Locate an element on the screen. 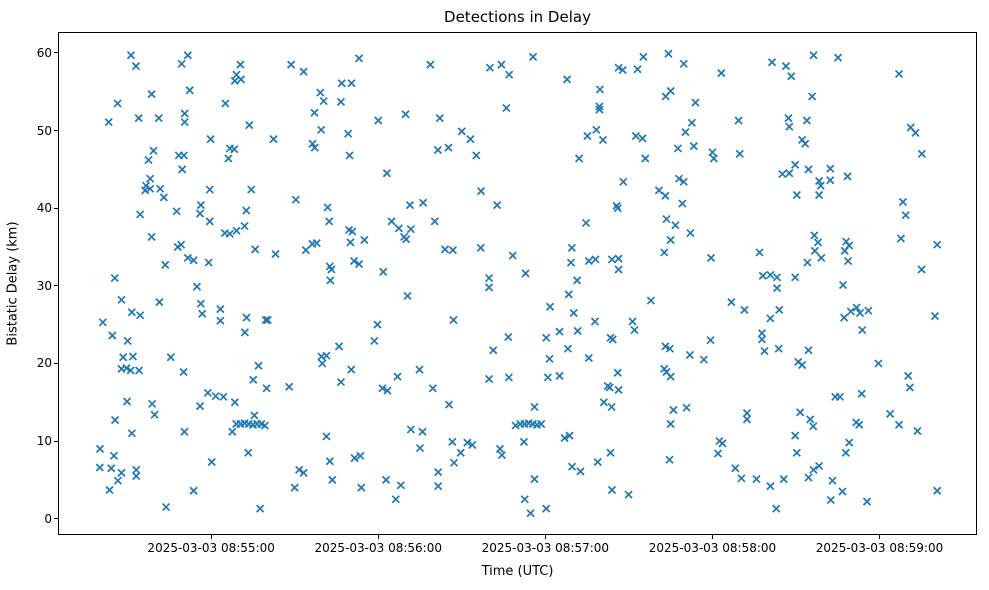  y-tick-label: 10 is located at coordinates (44, 441).